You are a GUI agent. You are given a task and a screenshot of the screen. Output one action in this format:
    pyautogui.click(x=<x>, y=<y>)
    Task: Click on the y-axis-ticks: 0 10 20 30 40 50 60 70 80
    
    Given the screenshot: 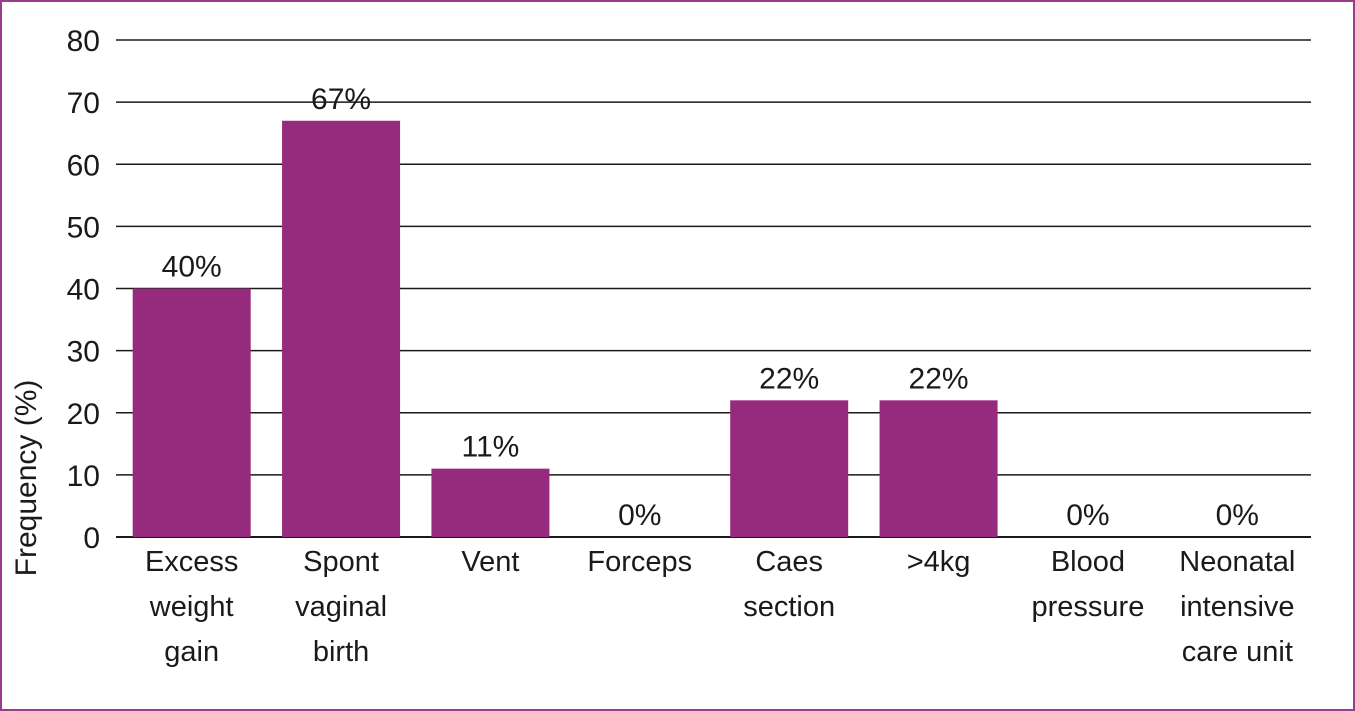 What is the action you would take?
    pyautogui.click(x=83, y=290)
    